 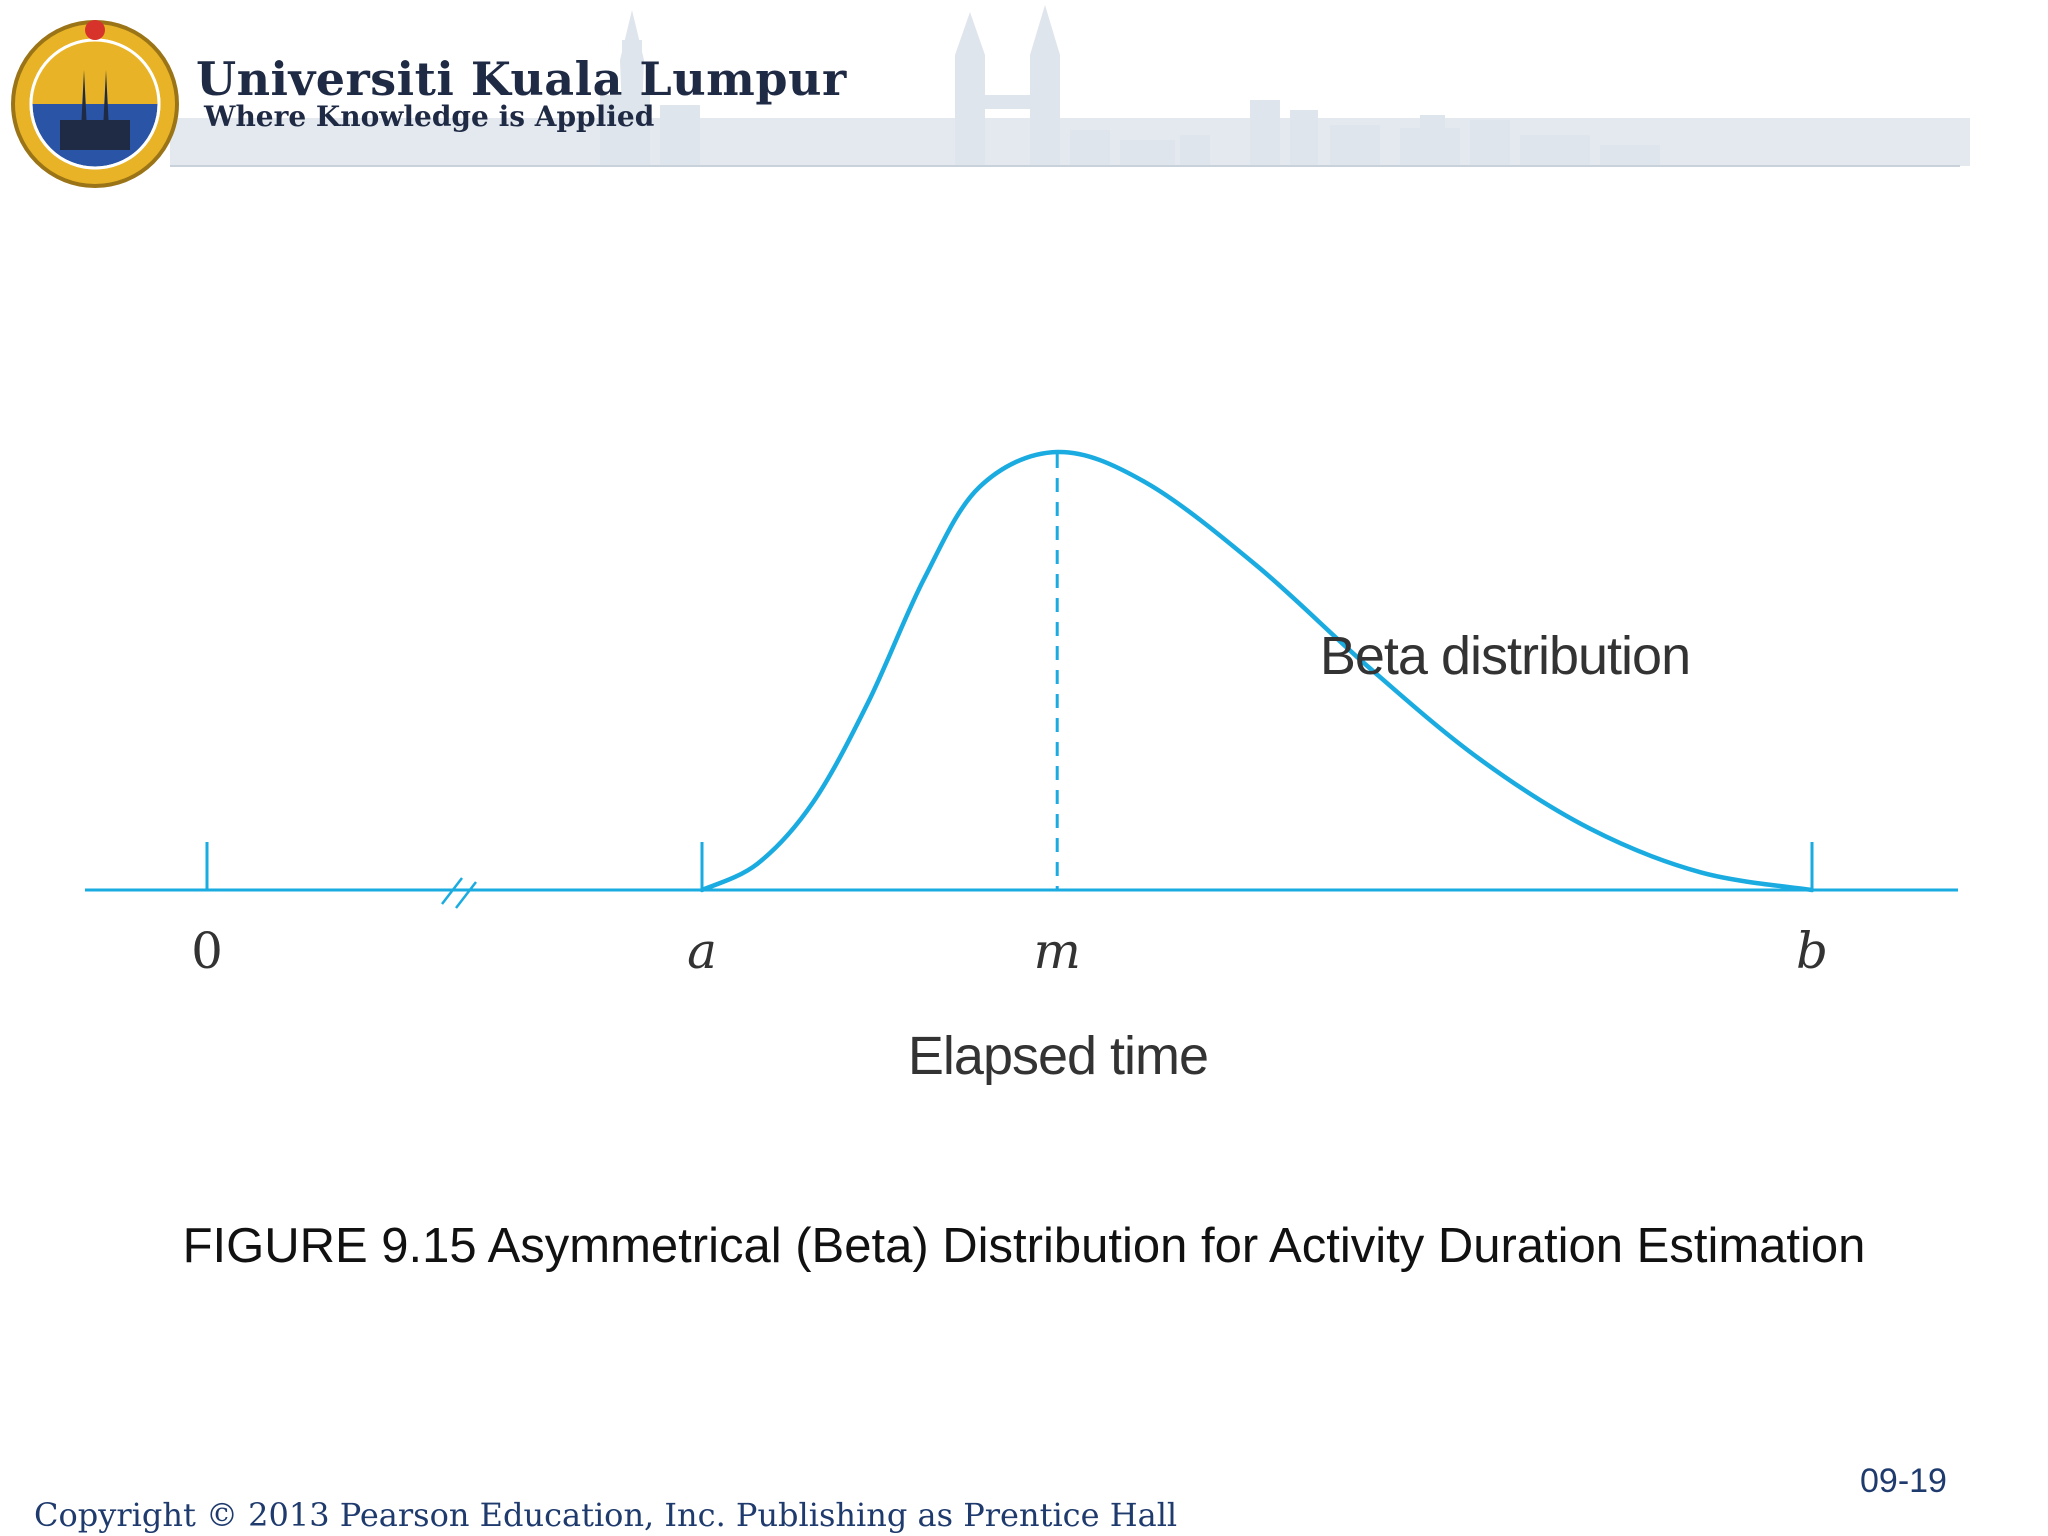 I want to click on skyline-banner, so click(x=990, y=96).